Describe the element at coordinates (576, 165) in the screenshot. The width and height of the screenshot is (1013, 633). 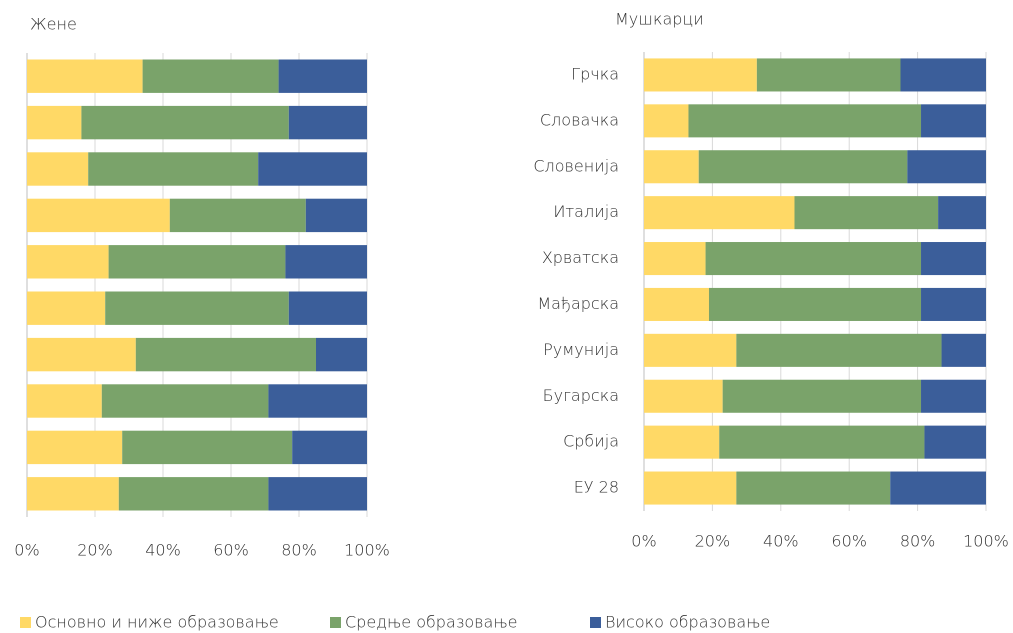
I see `y-tick-label: Словенија` at that location.